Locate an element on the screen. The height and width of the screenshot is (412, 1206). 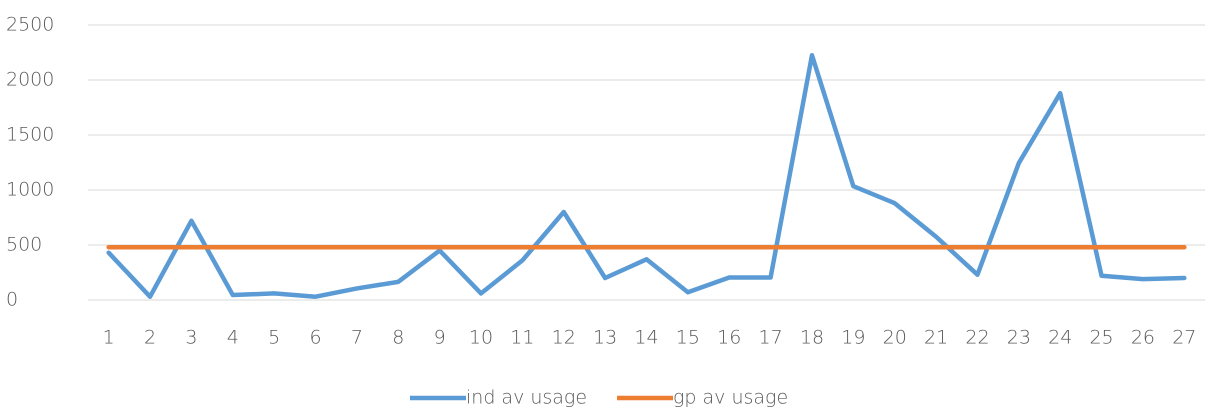
y-tick-label: 2000 is located at coordinates (30, 80).